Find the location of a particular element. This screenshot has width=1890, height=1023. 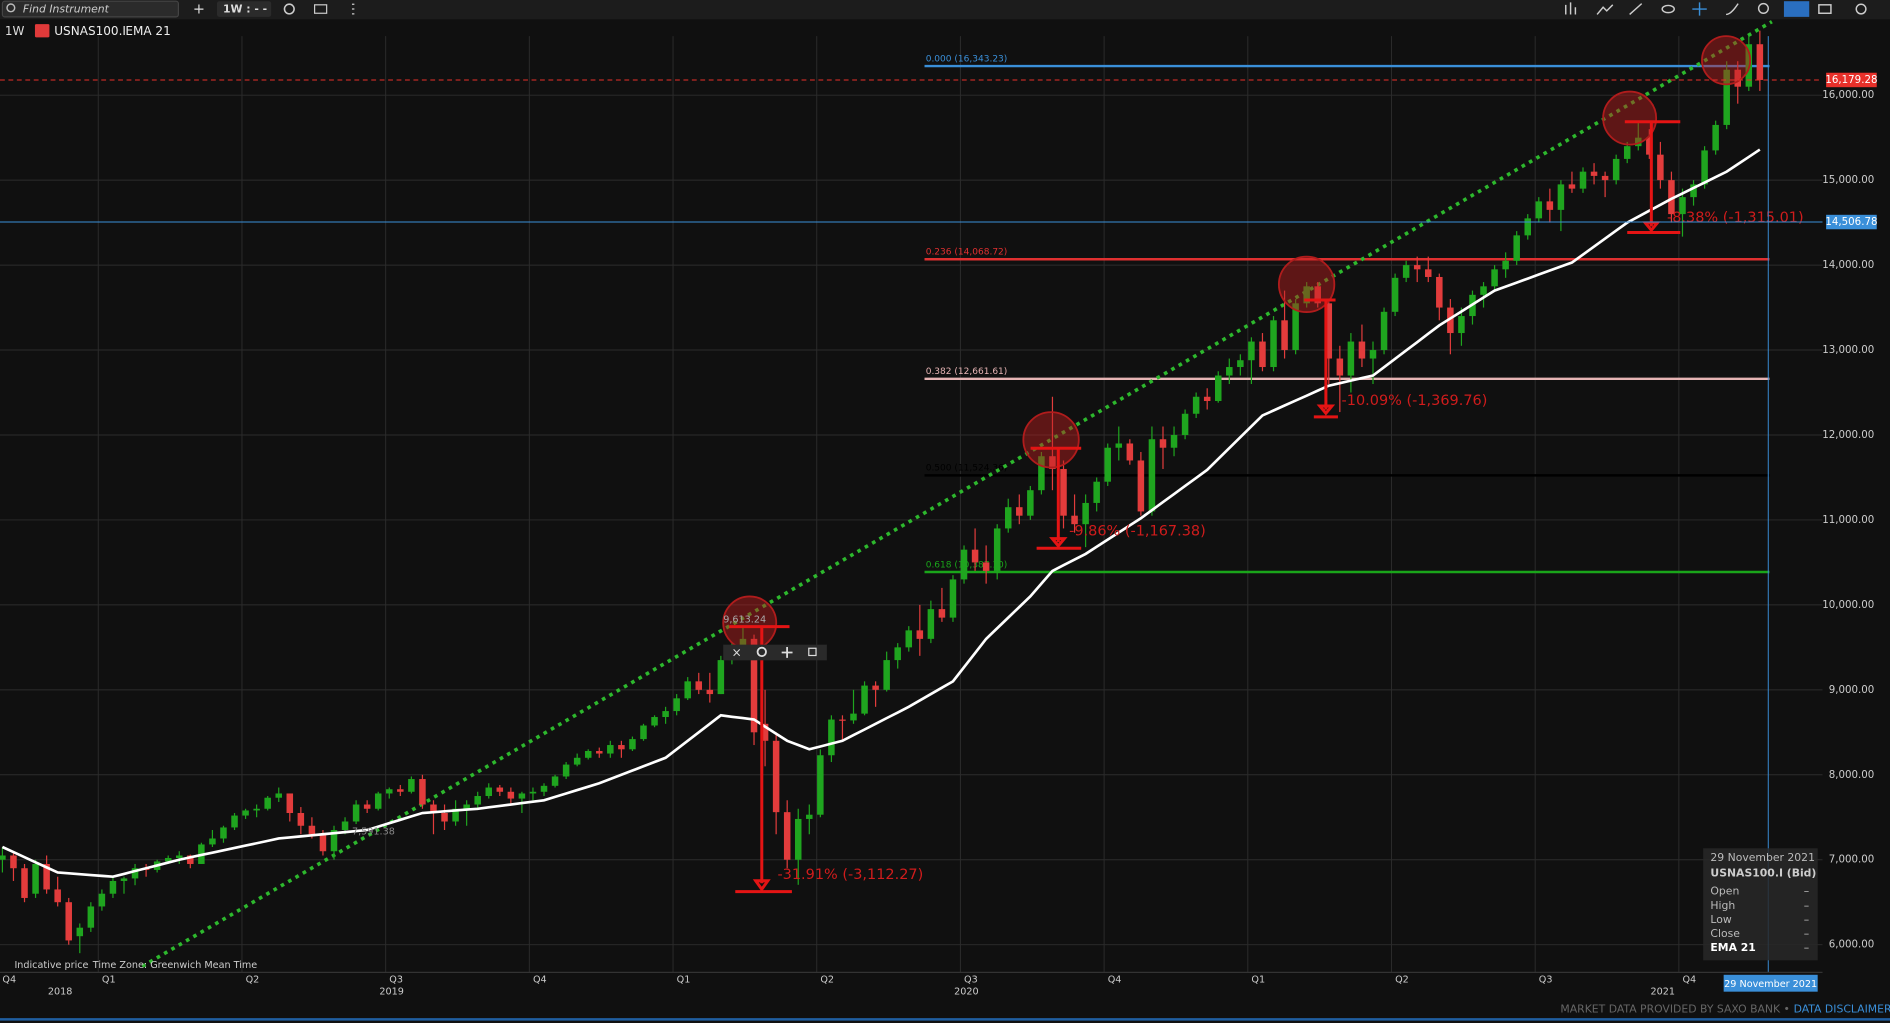

instrument-name: USNAS100.I is located at coordinates (90, 31).